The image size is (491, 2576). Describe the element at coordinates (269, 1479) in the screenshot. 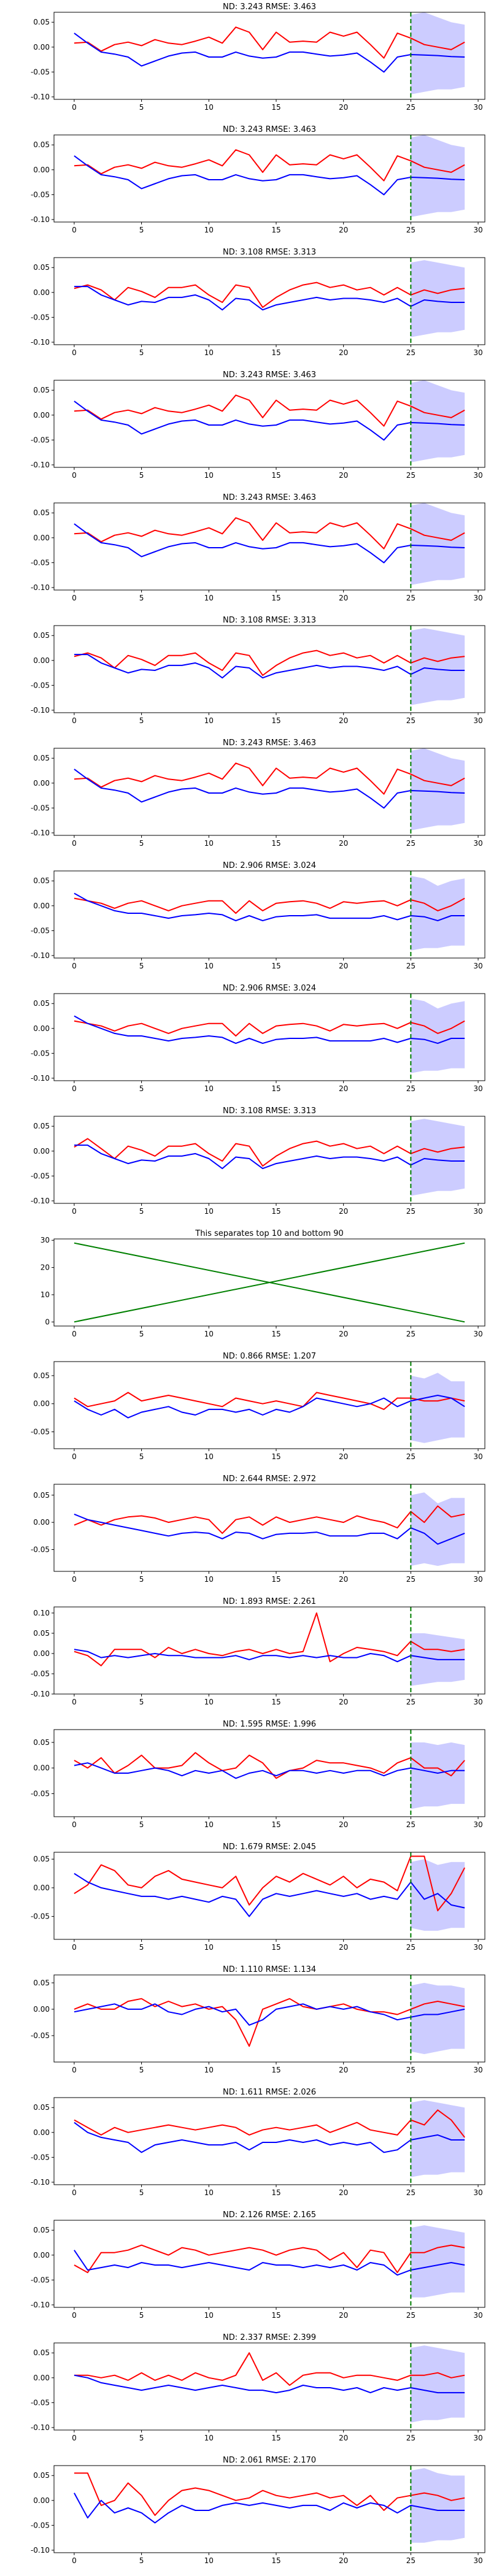

I see `chart-title: ND: 2.644 RMSE: 2.972` at that location.